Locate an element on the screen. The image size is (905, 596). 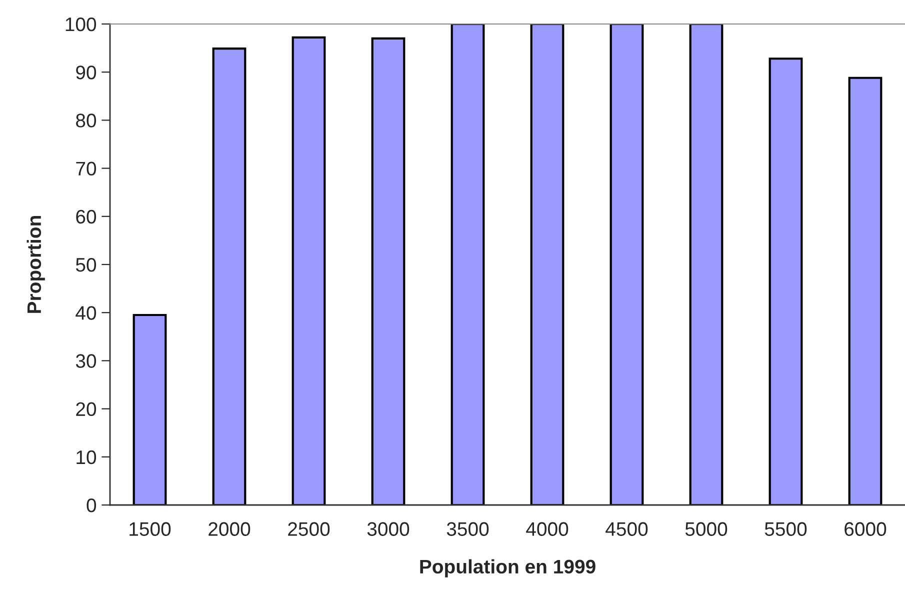
y-tick-label: 10 is located at coordinates (86, 457).